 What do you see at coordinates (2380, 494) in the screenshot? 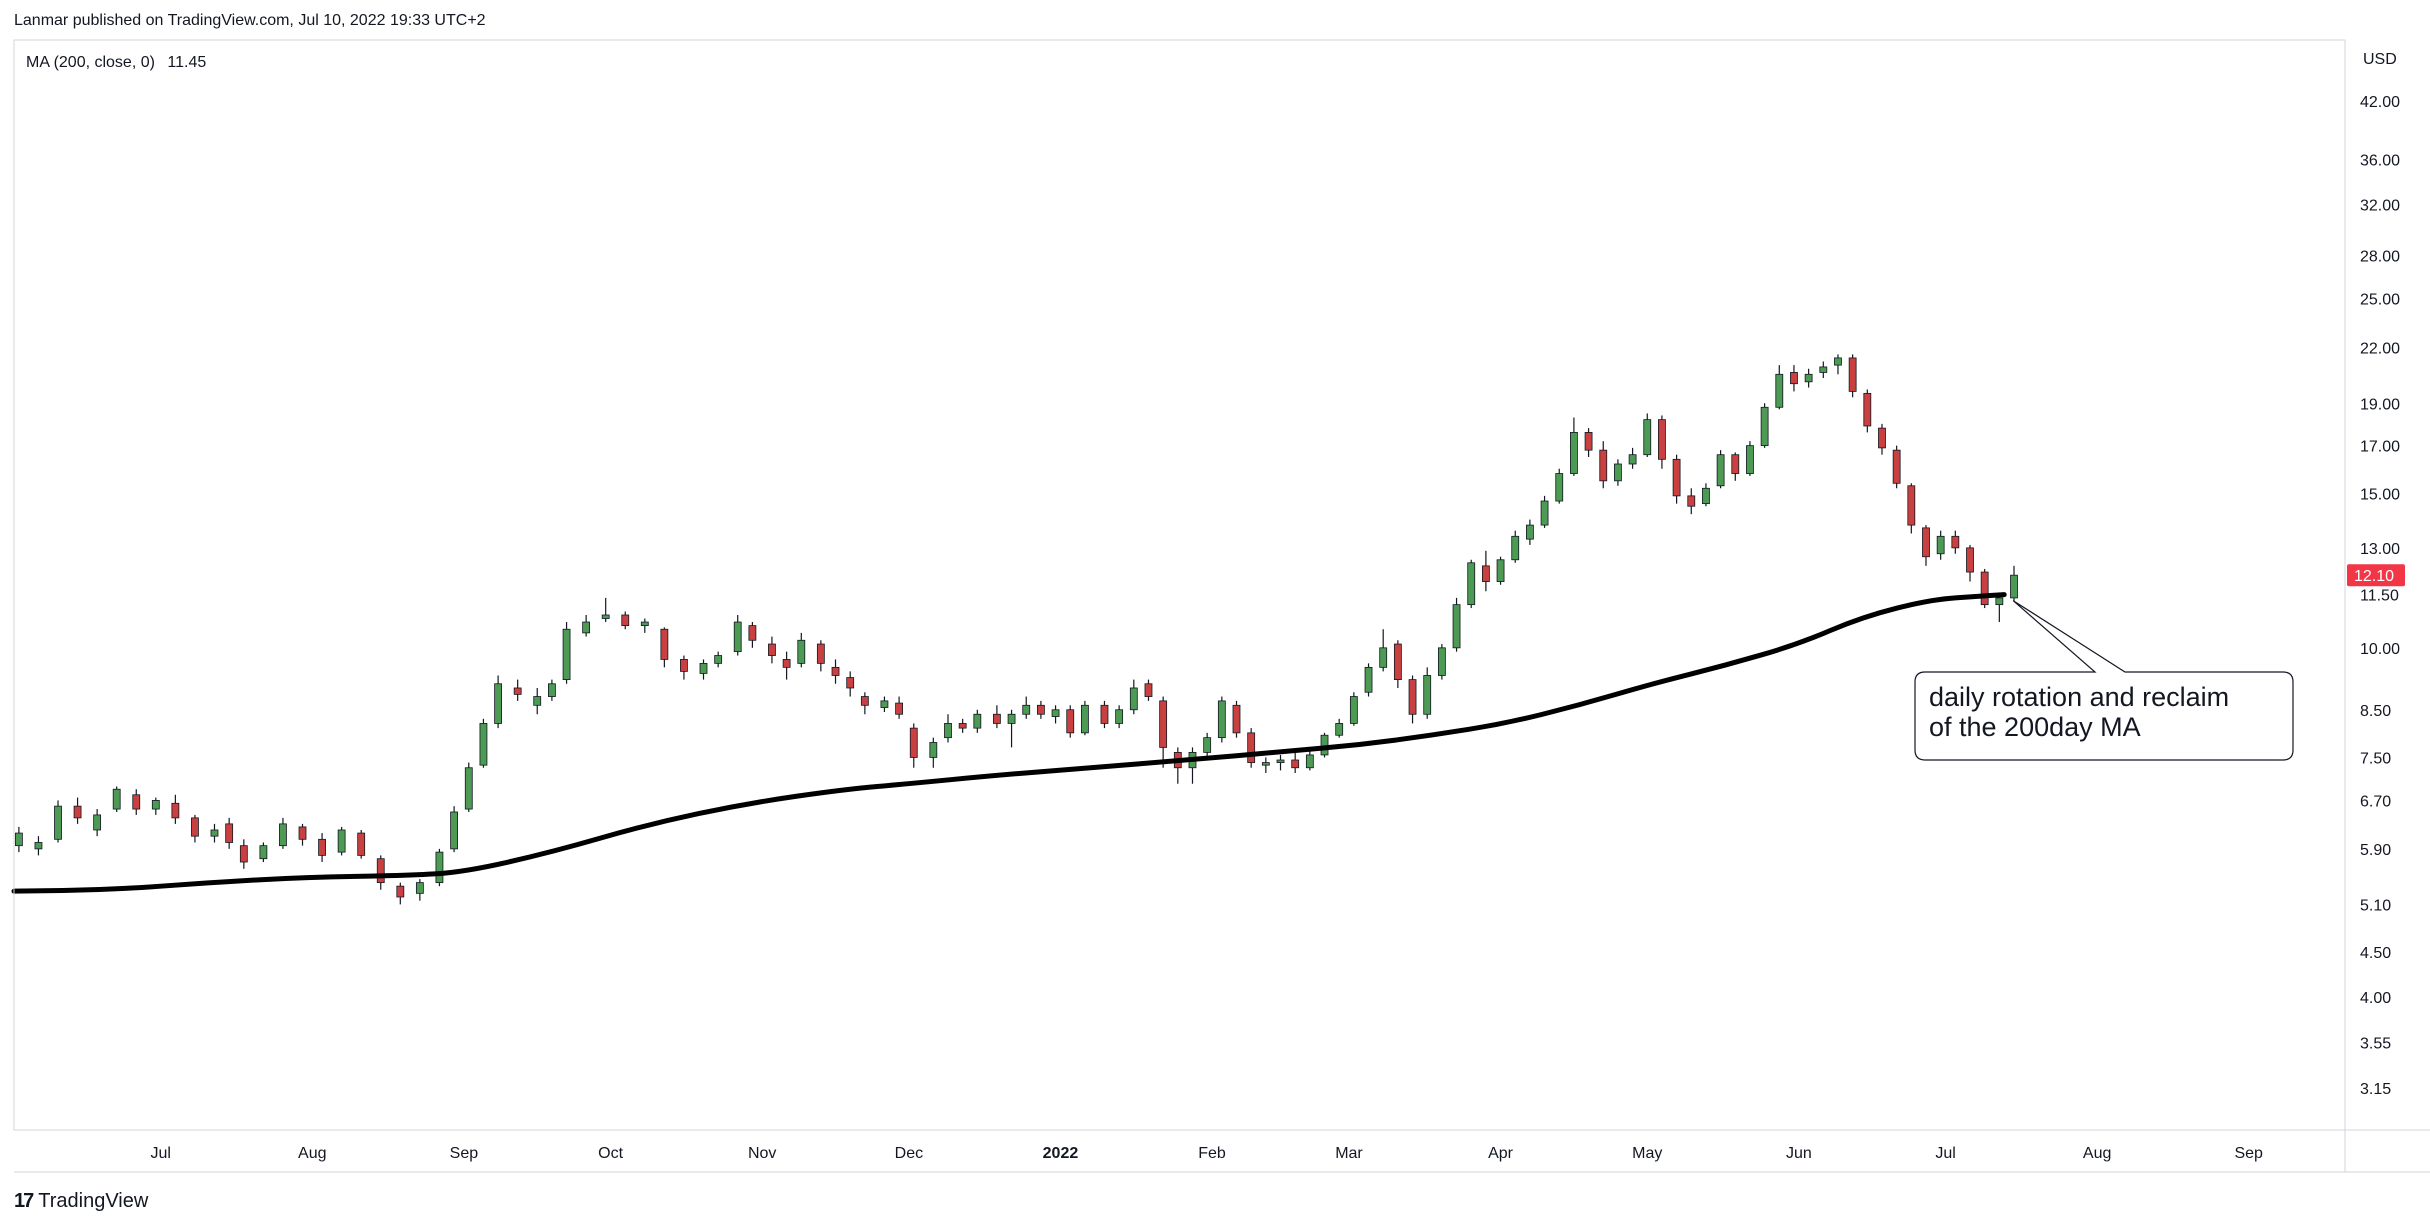
I see `y-tick-label: 15.00` at bounding box center [2380, 494].